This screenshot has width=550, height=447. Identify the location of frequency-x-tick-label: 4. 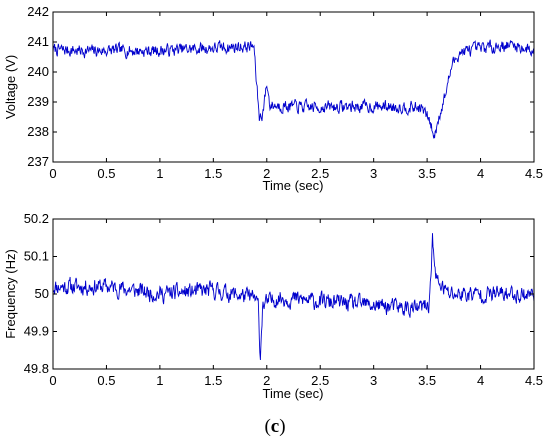
(480, 380).